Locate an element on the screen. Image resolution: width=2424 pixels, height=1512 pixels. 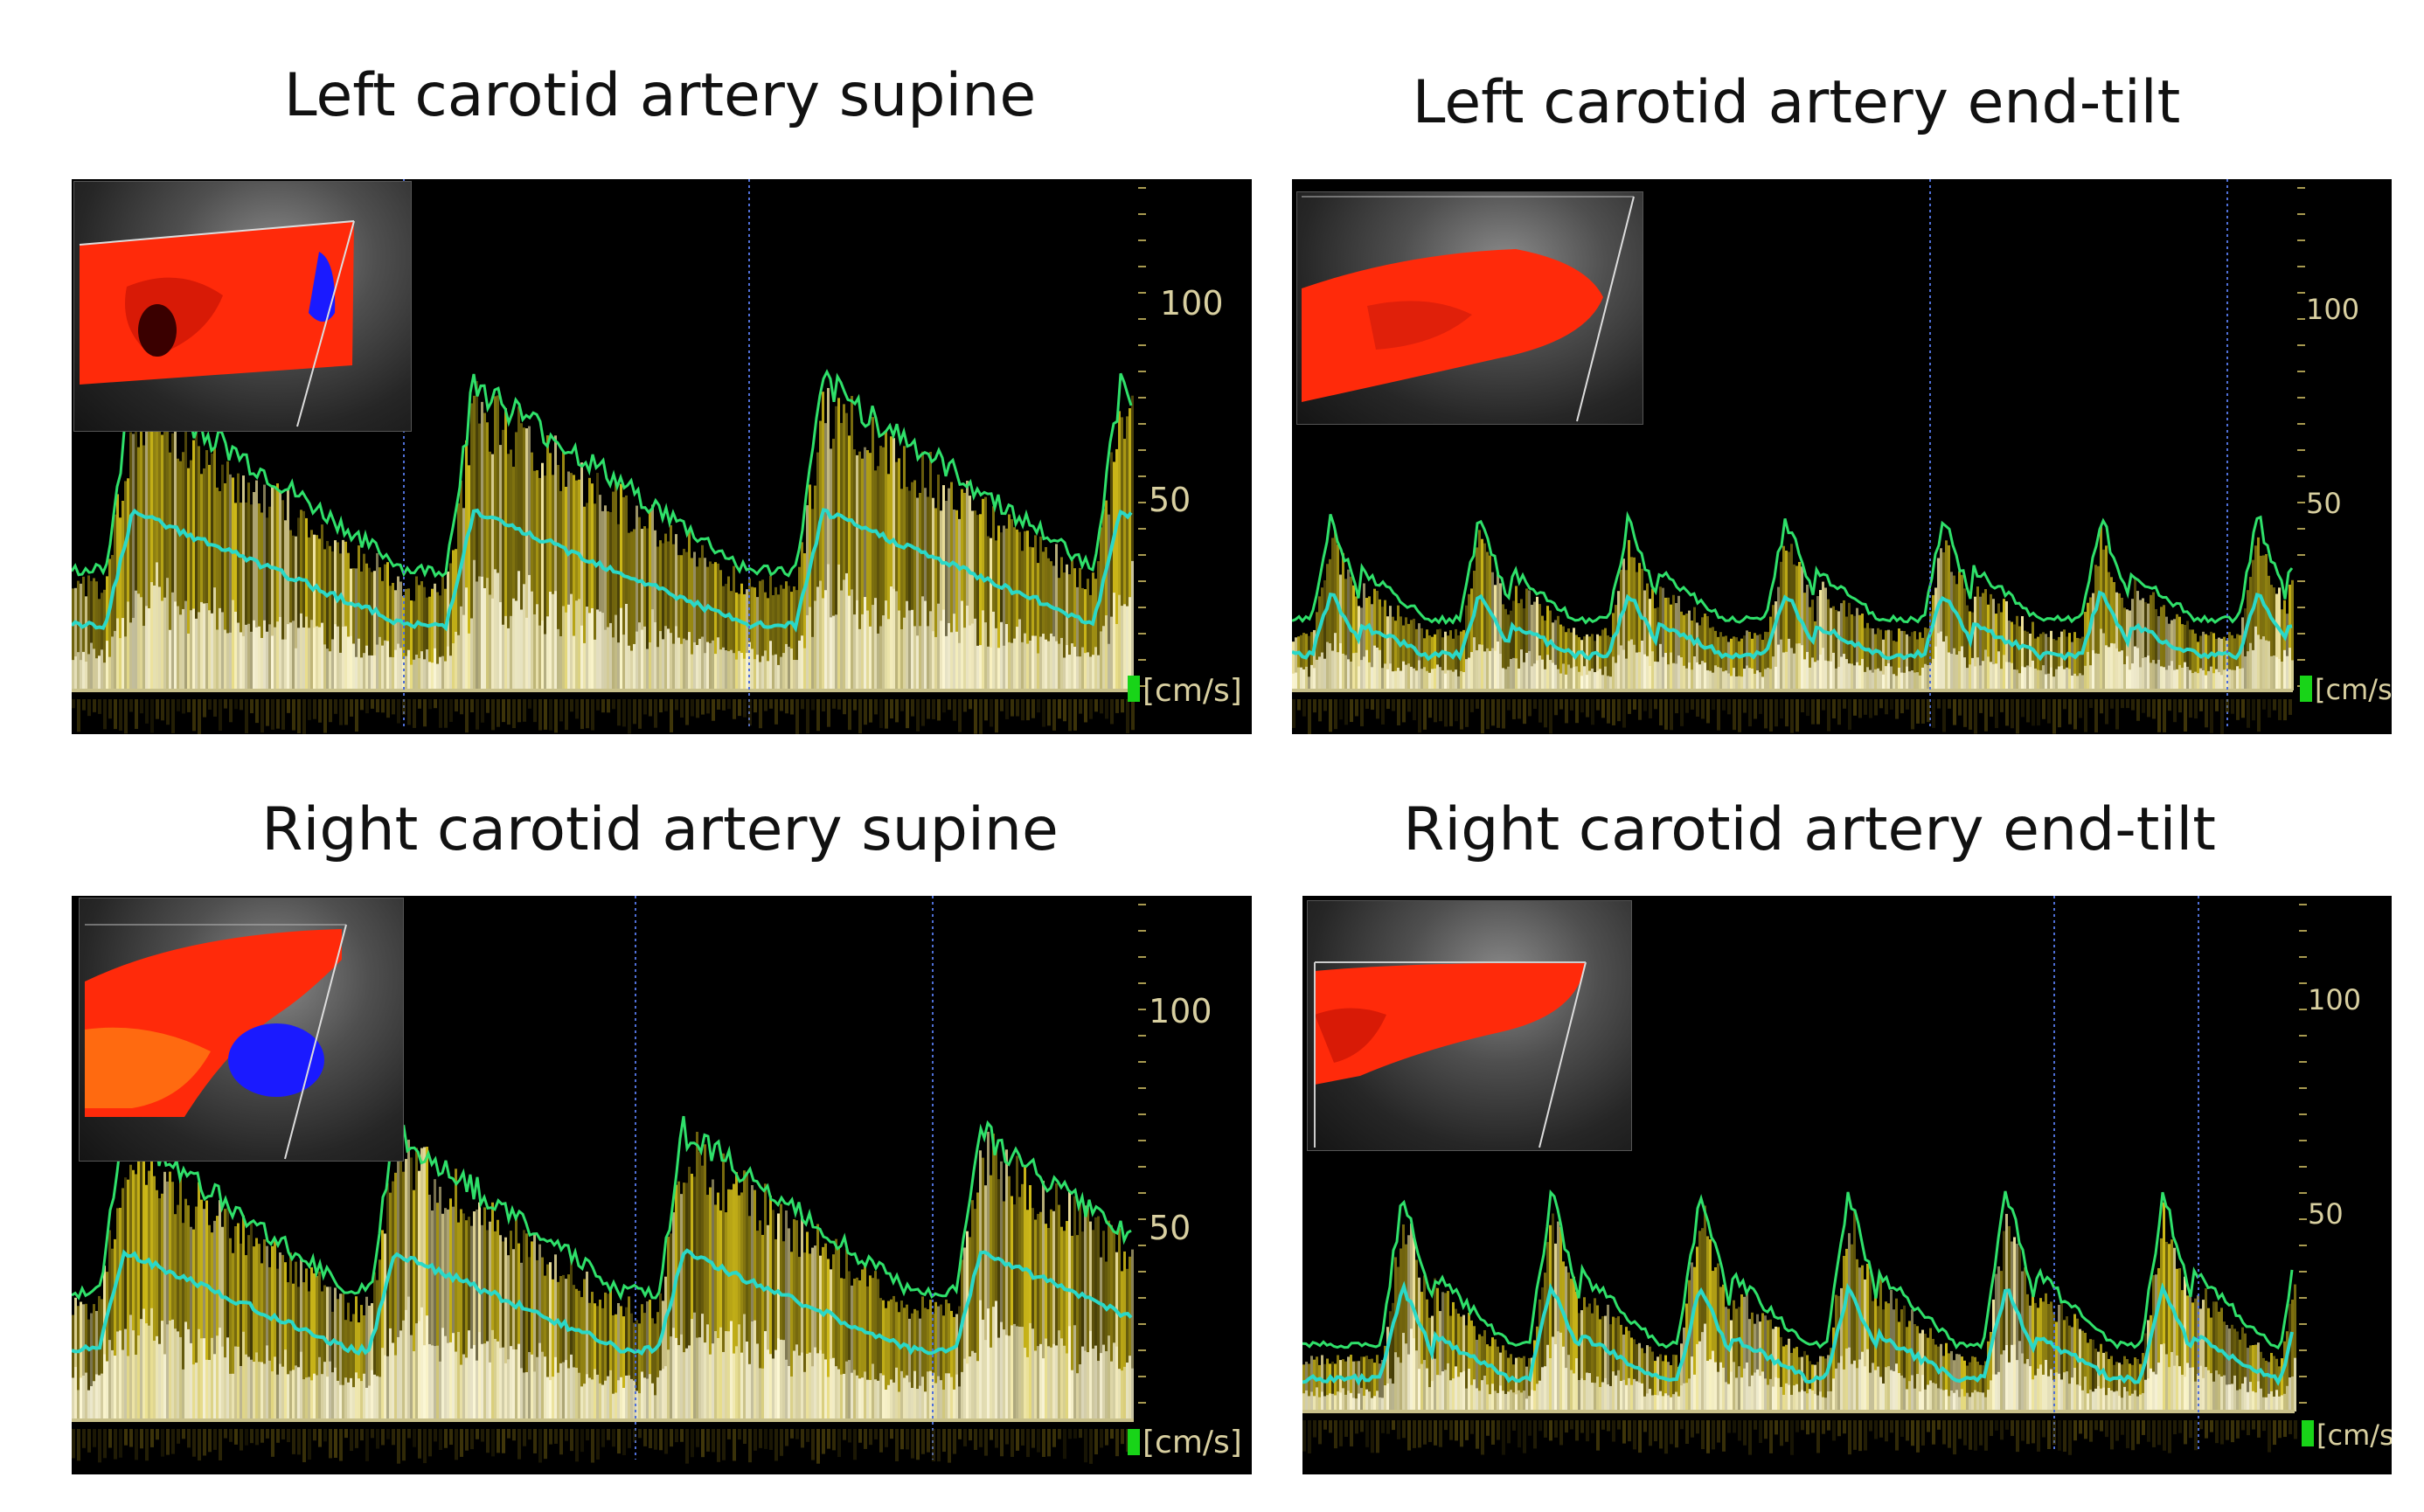
panel-title-left-supine: Left carotid artery supine is located at coordinates (660, 95).